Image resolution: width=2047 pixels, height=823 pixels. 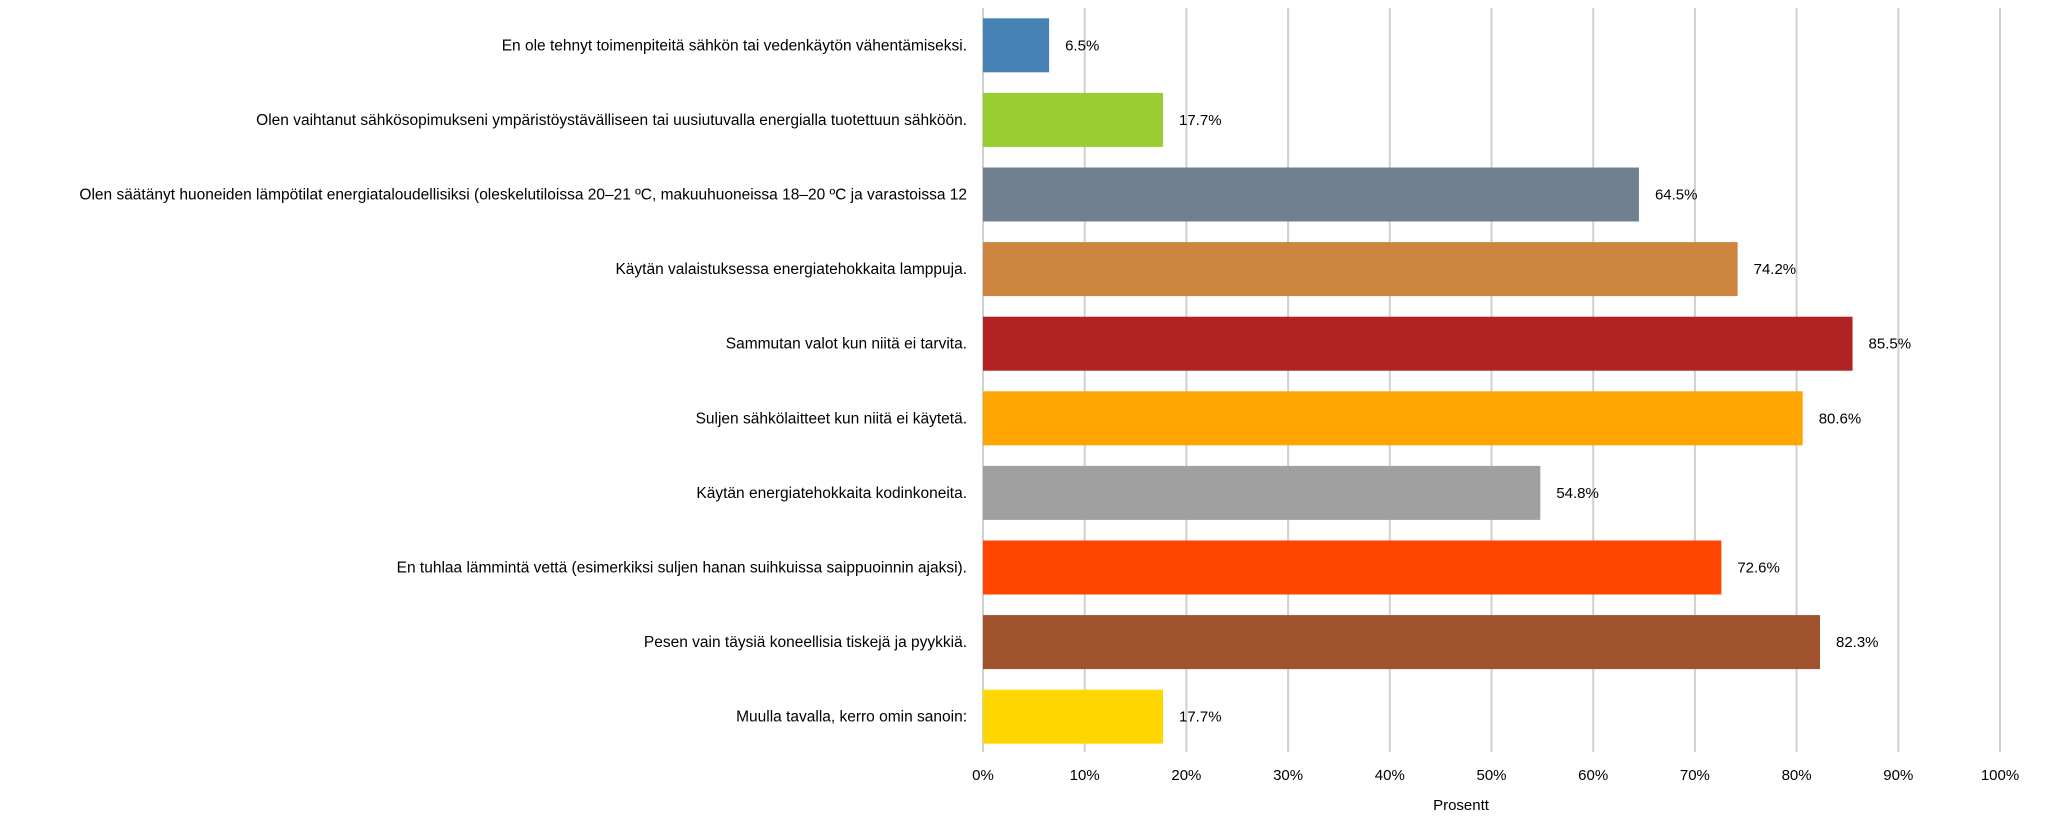 What do you see at coordinates (831, 493) in the screenshot?
I see `category-label: Käytän energiatehokkaita kodinkoneita.` at bounding box center [831, 493].